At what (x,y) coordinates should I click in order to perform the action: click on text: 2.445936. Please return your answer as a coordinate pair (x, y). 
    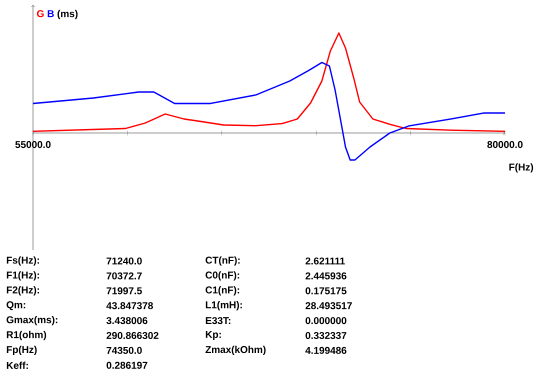
    Looking at the image, I should click on (326, 276).